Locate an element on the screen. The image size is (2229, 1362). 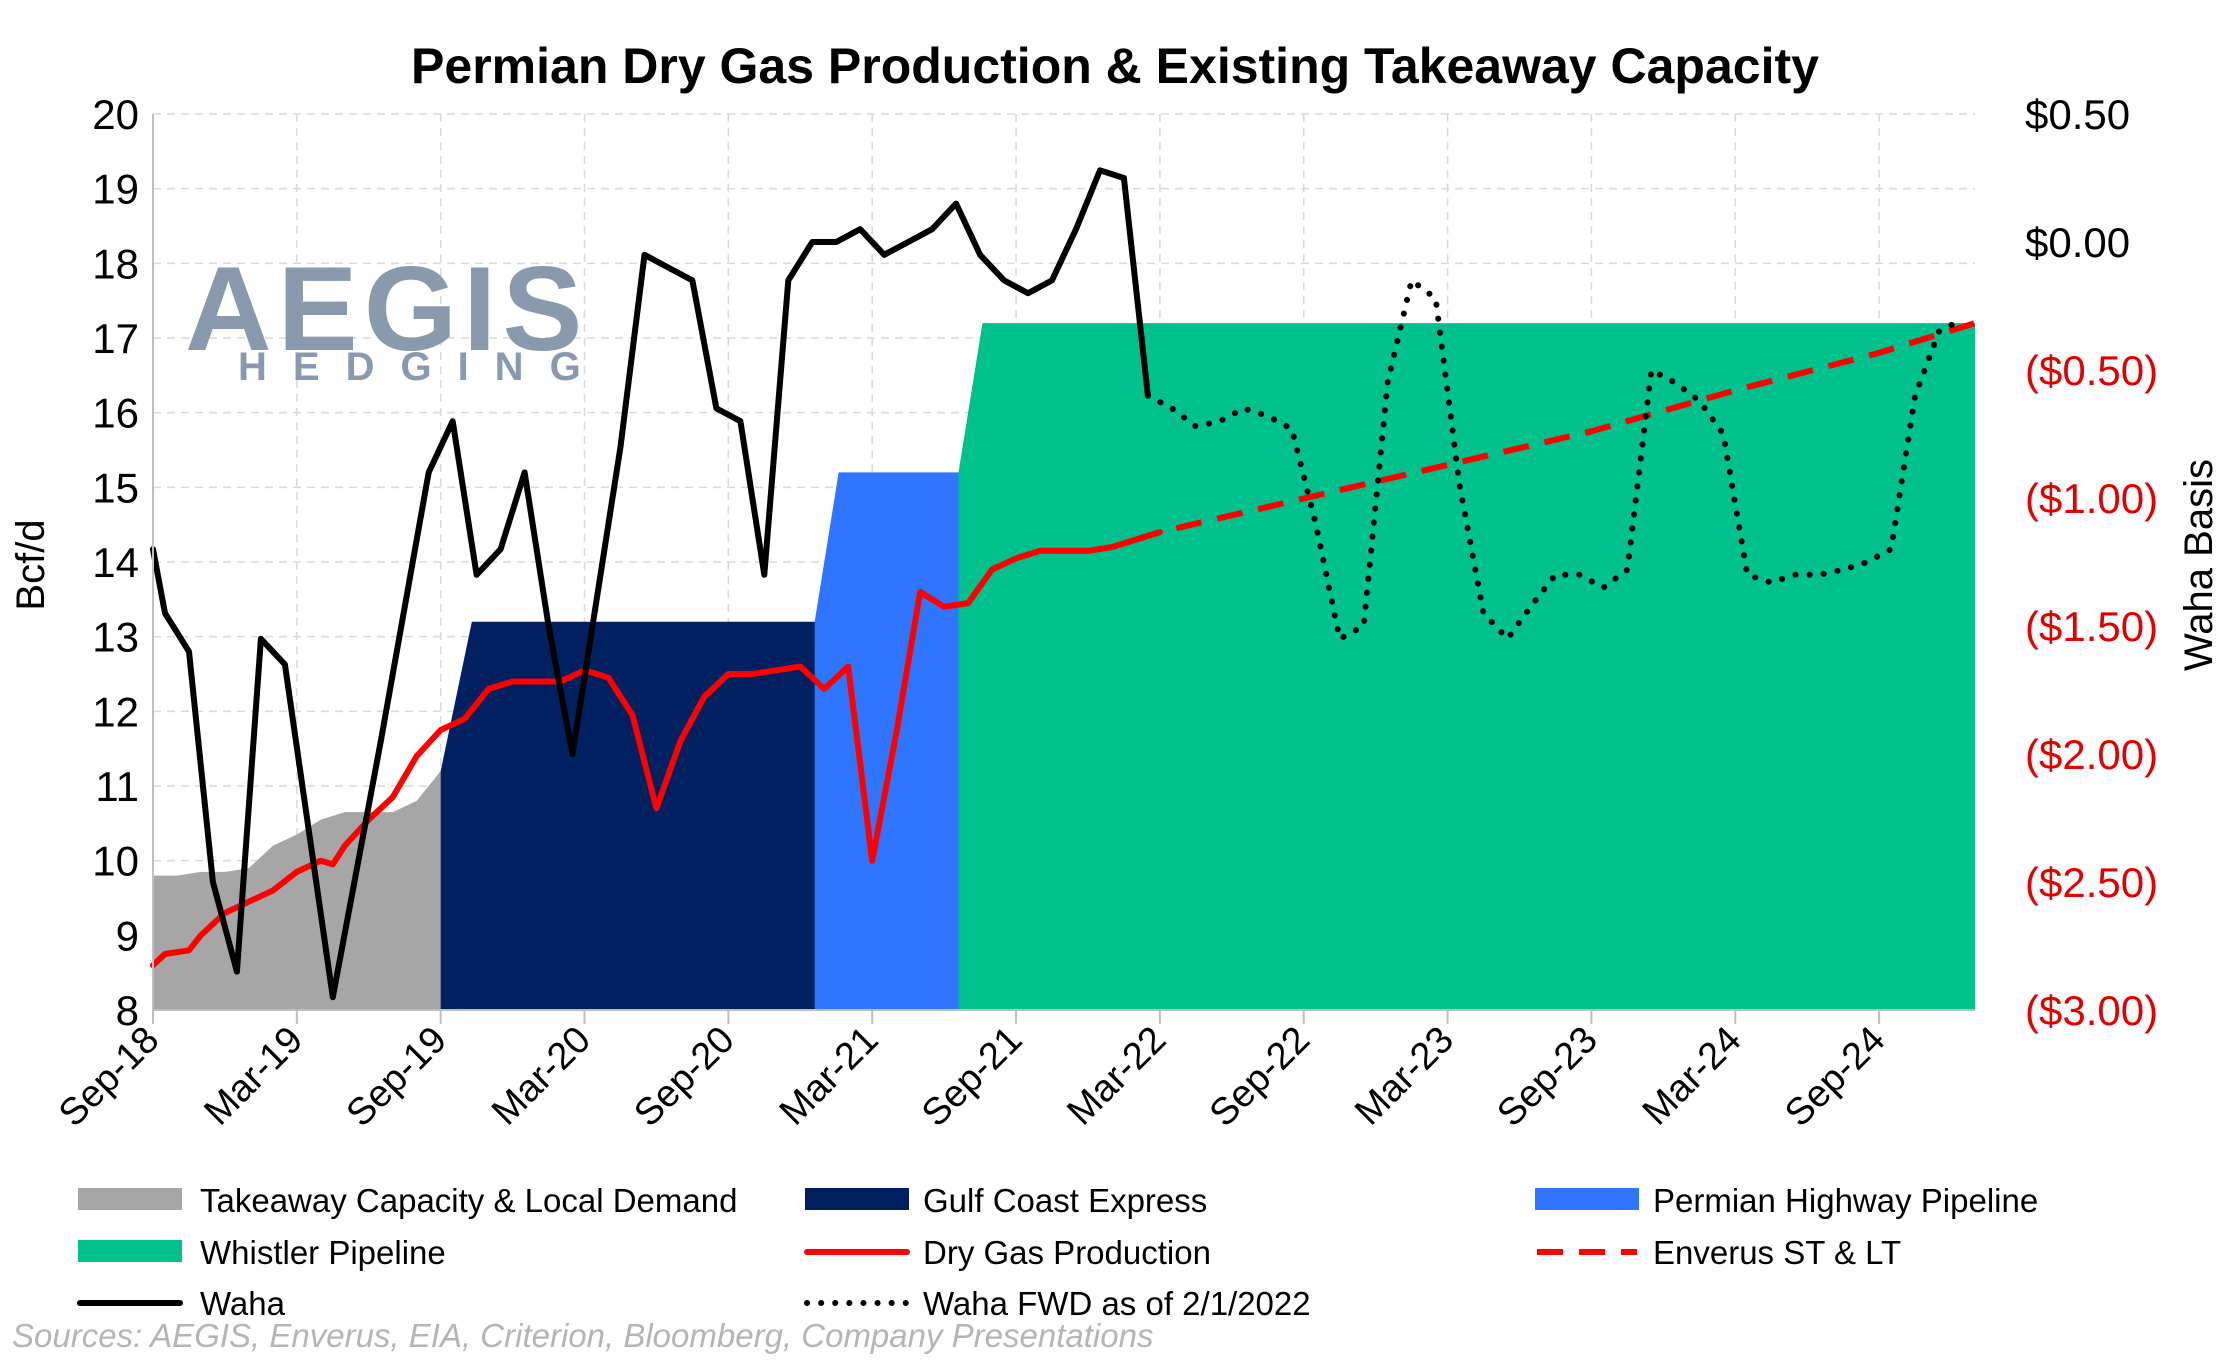
legend-item-enverus-st-lt: Enverus ST & LT is located at coordinates (1719, 1252).